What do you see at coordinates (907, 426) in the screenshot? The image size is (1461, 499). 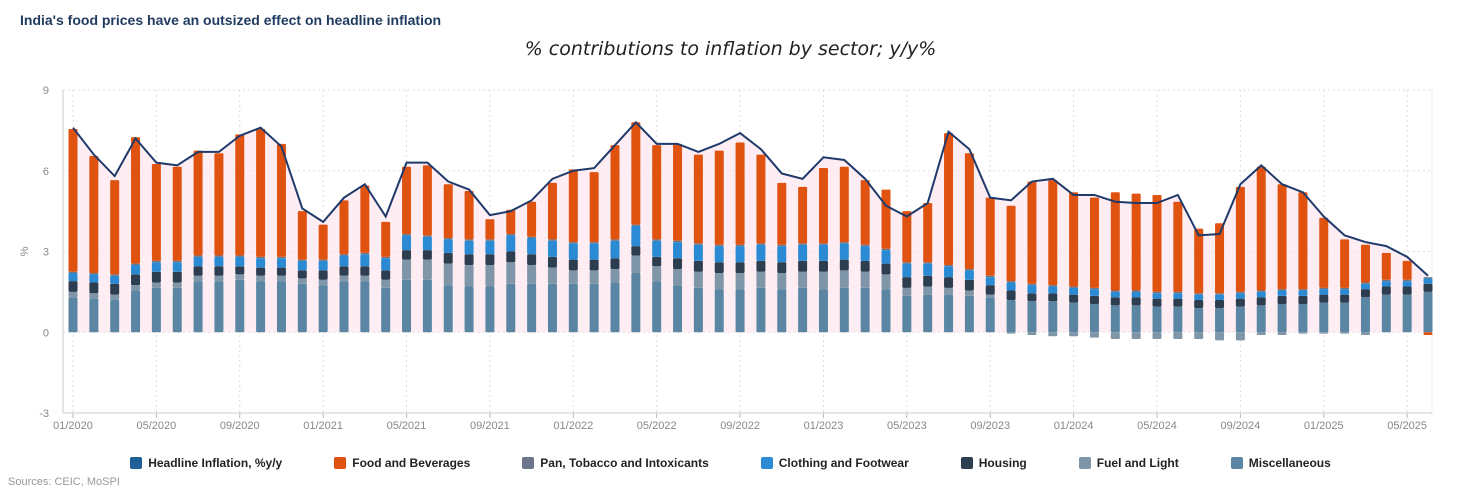 I see `x-tick-label: 05/2023` at bounding box center [907, 426].